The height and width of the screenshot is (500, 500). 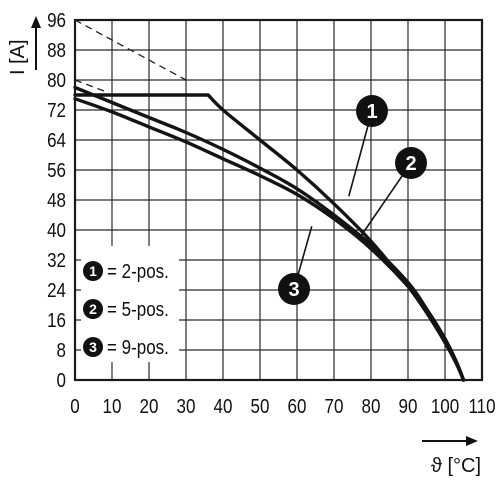 What do you see at coordinates (371, 406) in the screenshot?
I see `x-tick-label: 80` at bounding box center [371, 406].